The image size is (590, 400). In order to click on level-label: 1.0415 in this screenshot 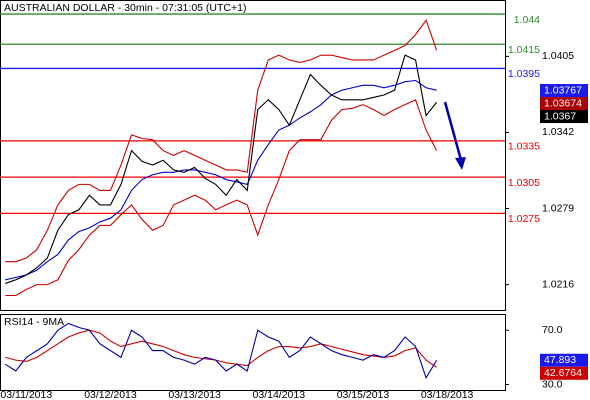, I will do `click(524, 50)`.